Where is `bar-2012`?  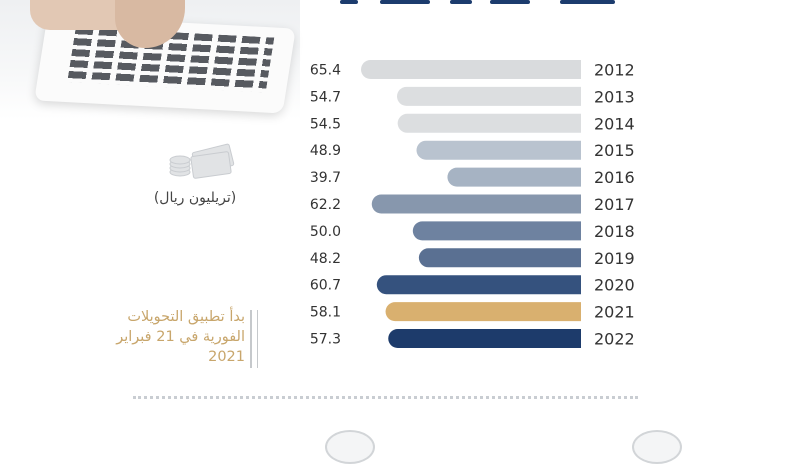
bar-2012 is located at coordinates (471, 69).